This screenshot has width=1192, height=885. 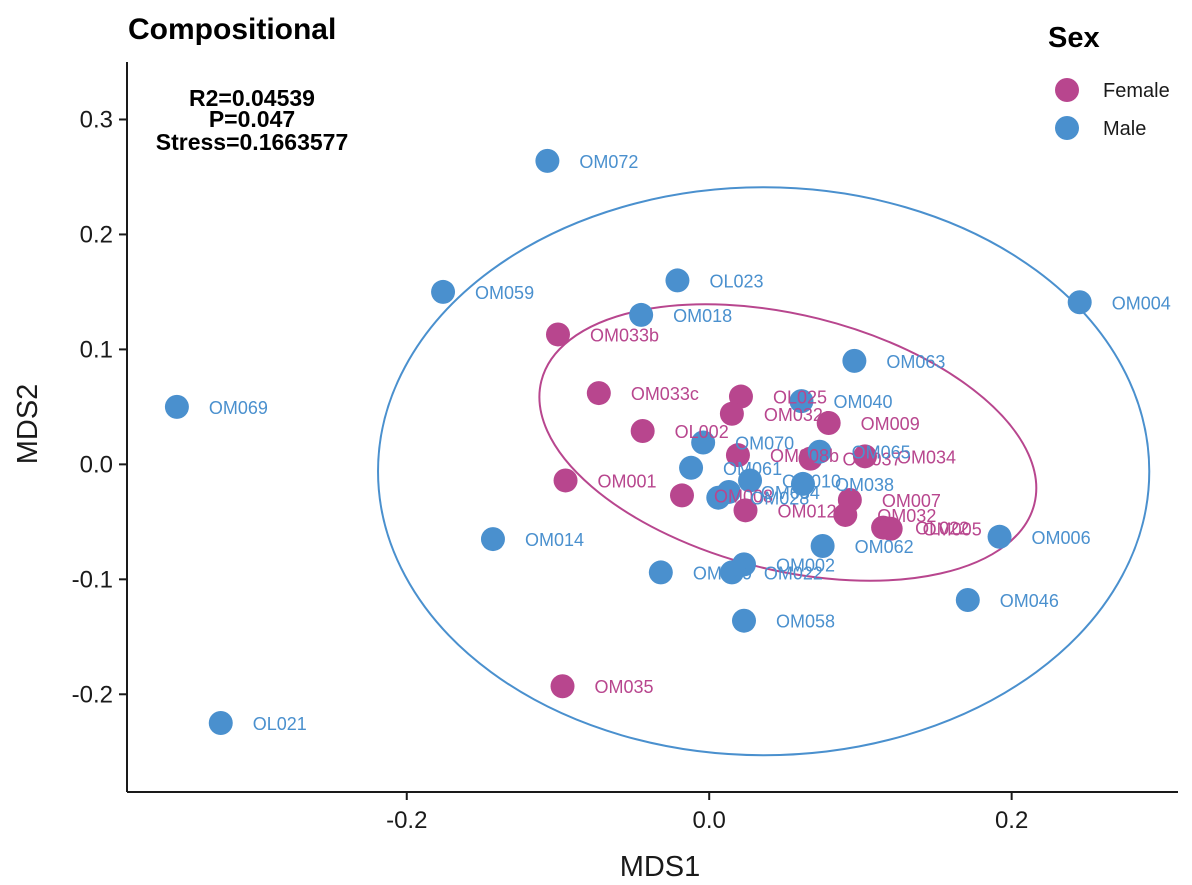 I want to click on point-label: OM072, so click(x=608, y=162).